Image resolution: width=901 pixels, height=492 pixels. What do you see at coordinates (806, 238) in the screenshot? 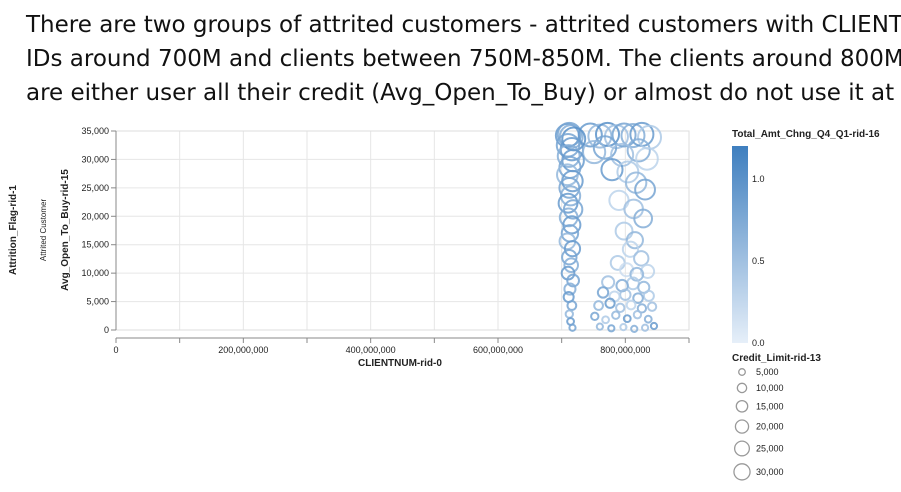
I see `color-legend: Total_Amt_Chng_Q4_Q1-rid-16 1.0 0.5 0.0` at bounding box center [806, 238].